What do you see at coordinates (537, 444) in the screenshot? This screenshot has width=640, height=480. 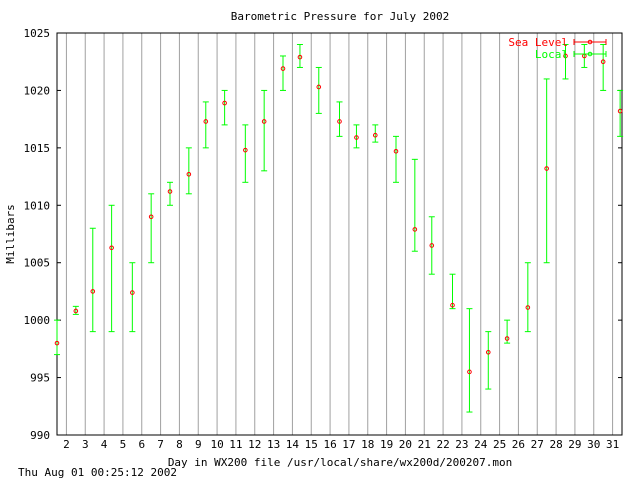 I see `x-tick-label: 27` at bounding box center [537, 444].